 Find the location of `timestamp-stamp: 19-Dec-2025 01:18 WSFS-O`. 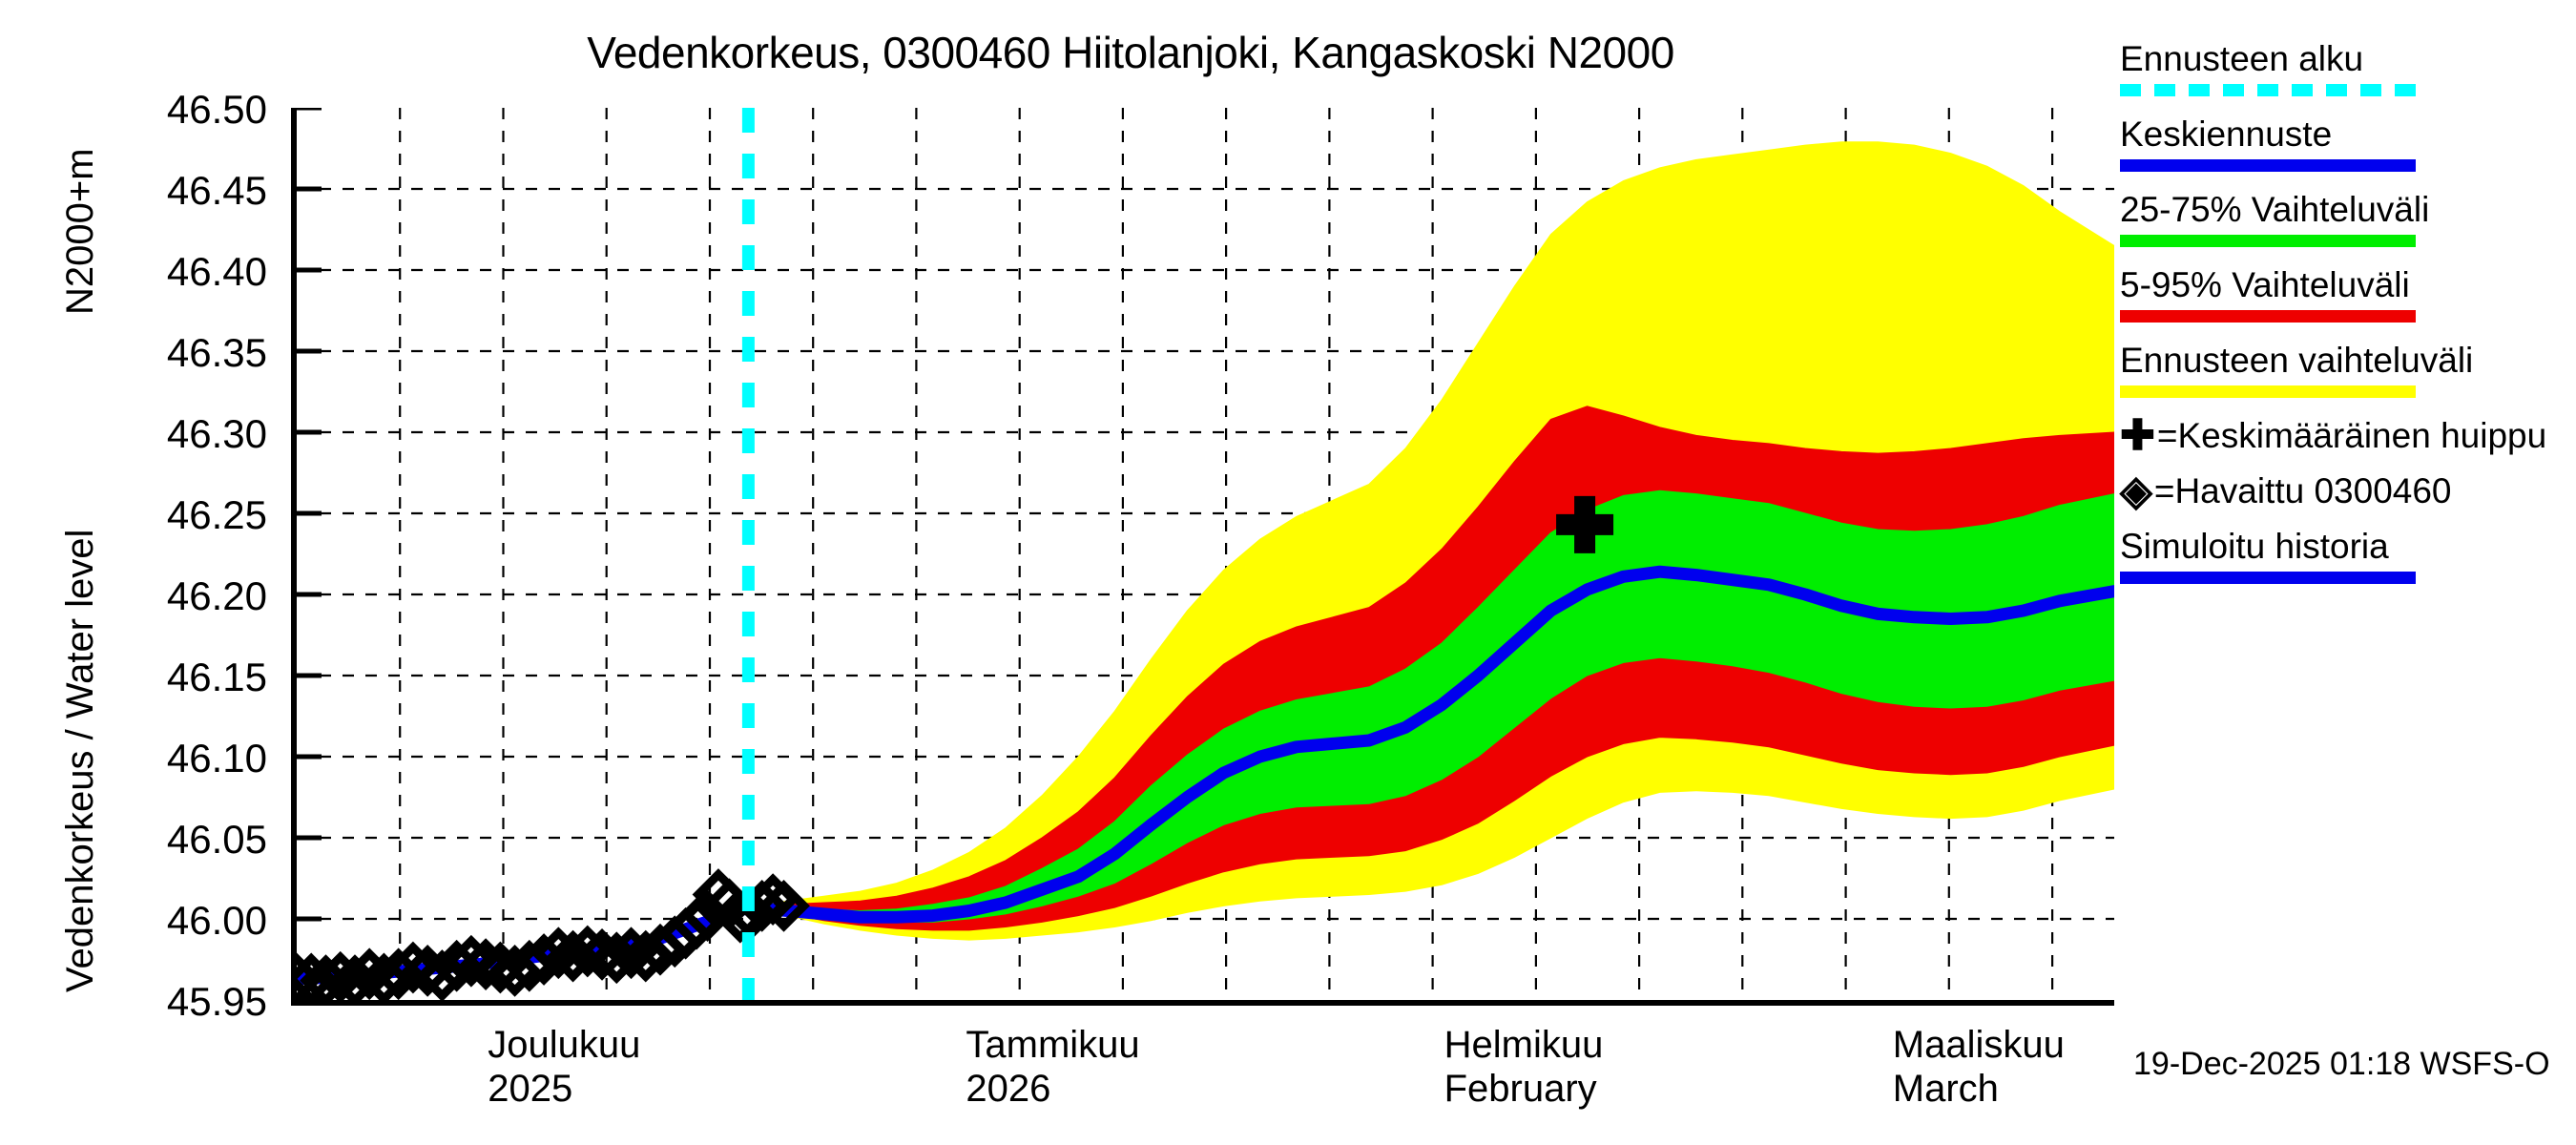

timestamp-stamp: 19-Dec-2025 01:18 WSFS-O is located at coordinates (2341, 1064).